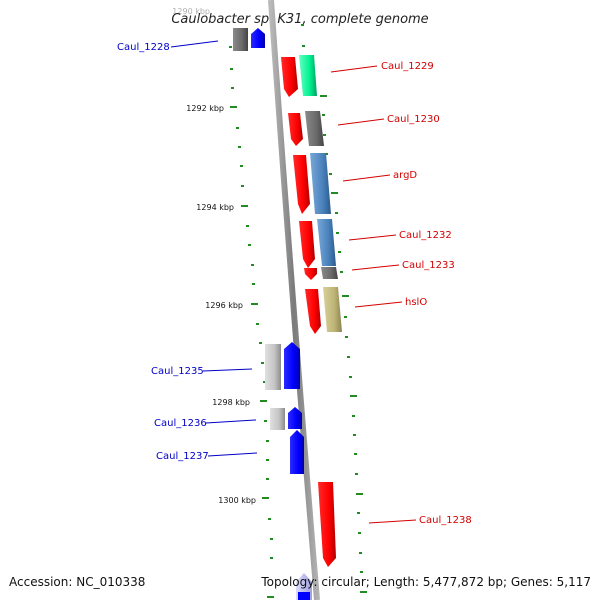 The image size is (600, 600). Describe the element at coordinates (177, 371) in the screenshot. I see `gene-label-caul-1235: Caul_1235` at that location.